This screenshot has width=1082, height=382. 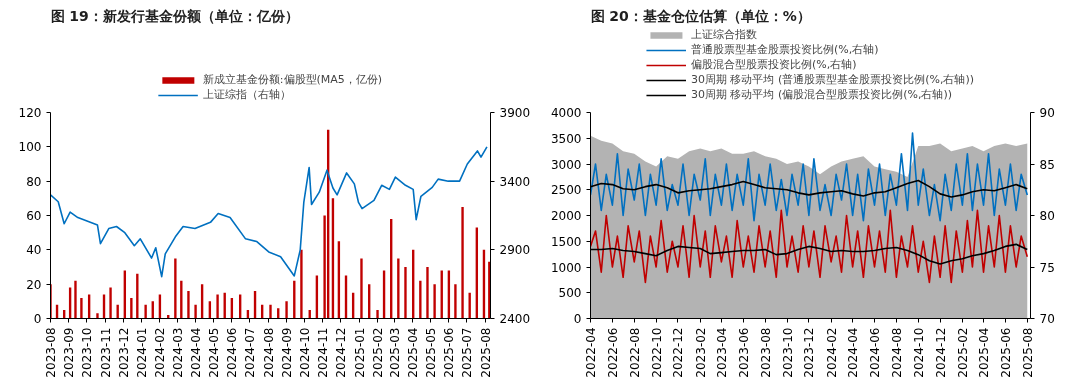 I want to click on y2-tick-label: 3900, so click(x=515, y=113).